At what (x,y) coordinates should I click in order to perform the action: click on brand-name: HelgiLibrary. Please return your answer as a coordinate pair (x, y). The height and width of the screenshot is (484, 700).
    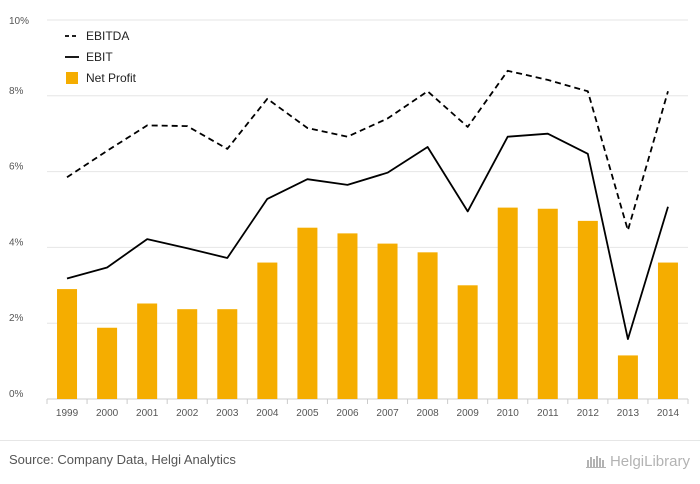
    Looking at the image, I should click on (649, 461).